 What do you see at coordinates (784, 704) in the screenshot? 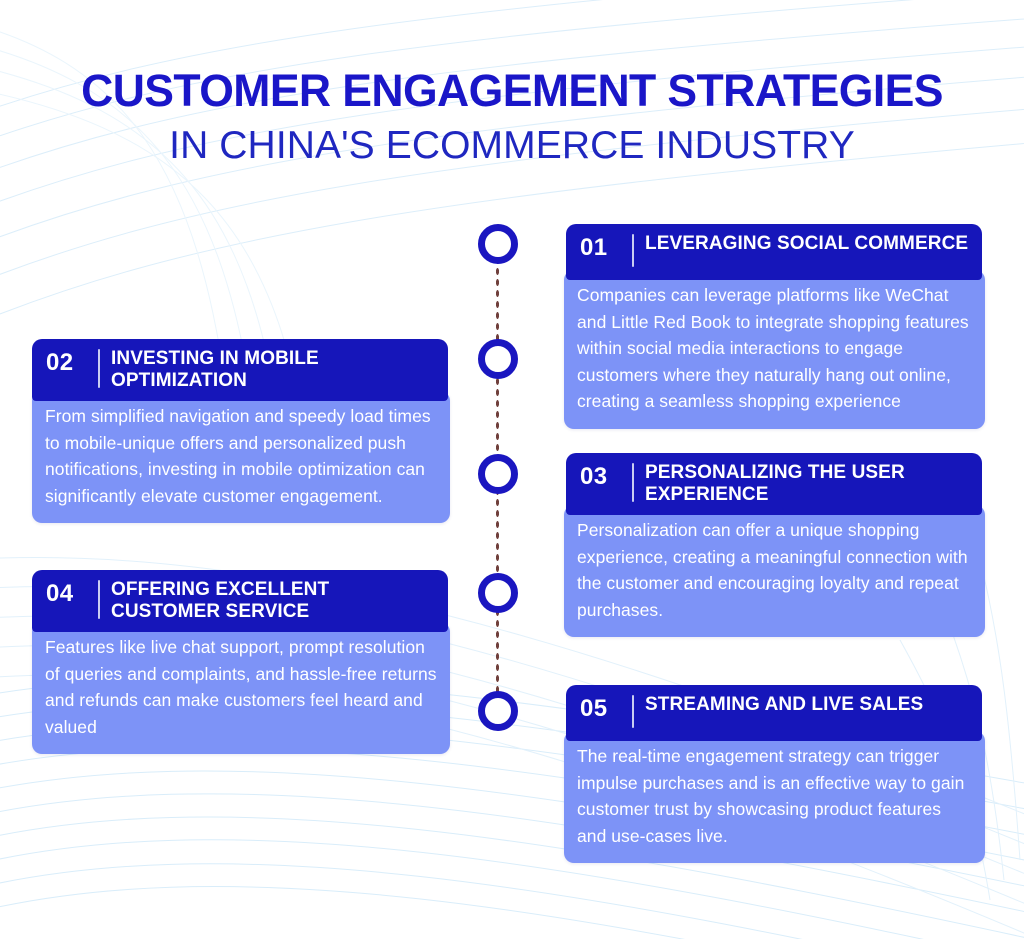
I see `card-title-05: STREAMING AND LIVE SALES` at bounding box center [784, 704].